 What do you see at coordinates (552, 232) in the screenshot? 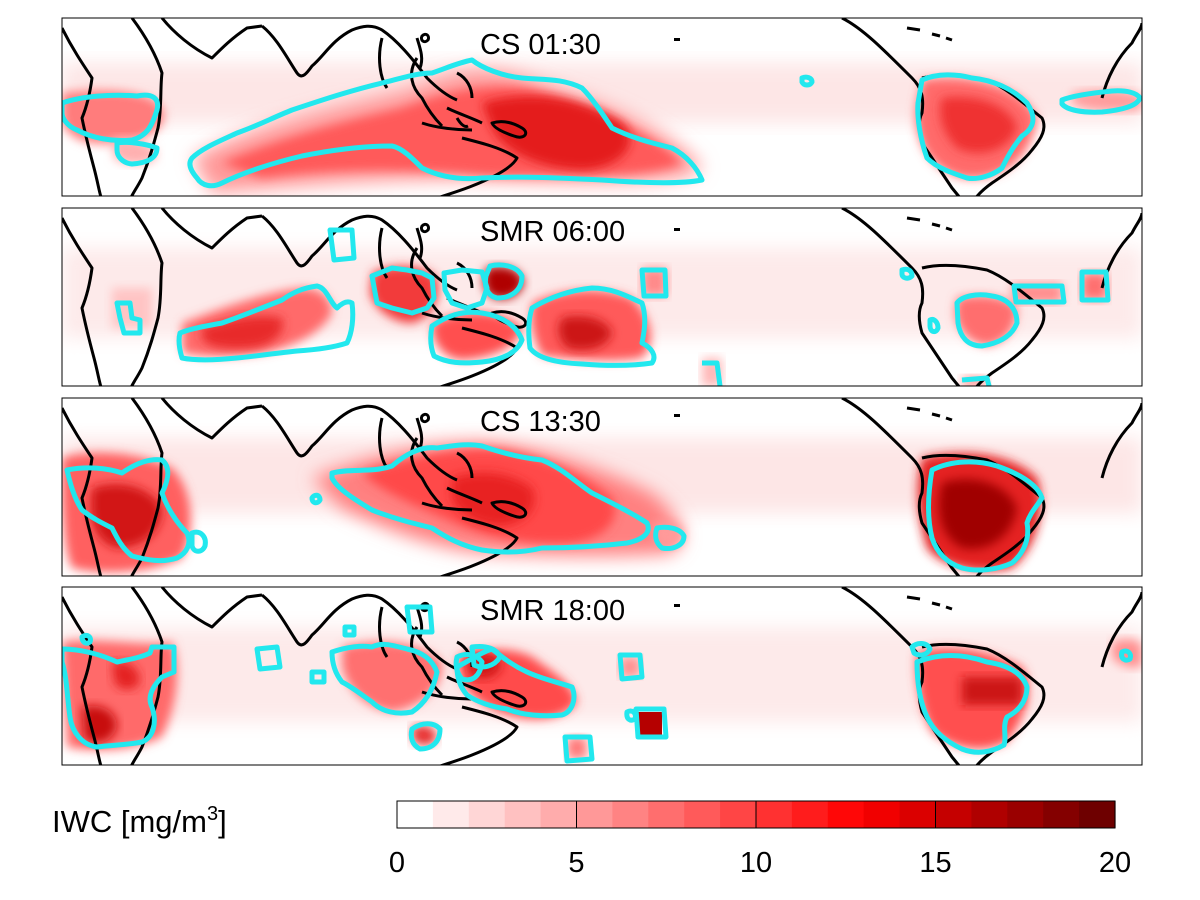
I see `panel-title: SMR 06:00` at bounding box center [552, 232].